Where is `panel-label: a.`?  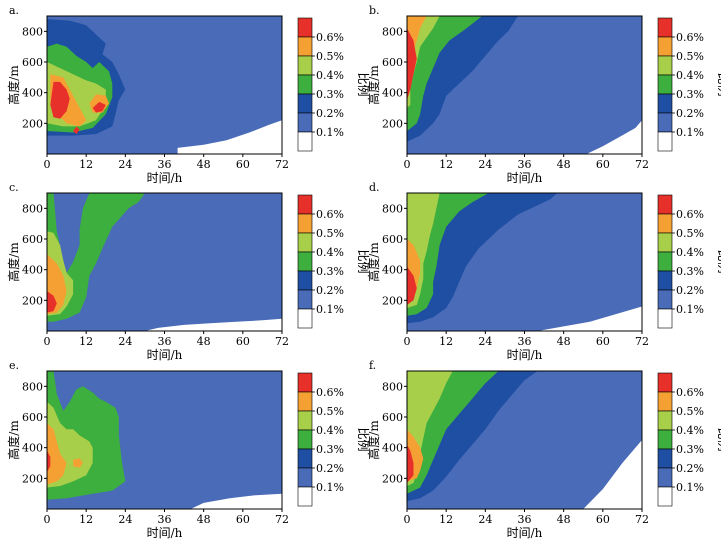
panel-label: a. is located at coordinates (14, 10).